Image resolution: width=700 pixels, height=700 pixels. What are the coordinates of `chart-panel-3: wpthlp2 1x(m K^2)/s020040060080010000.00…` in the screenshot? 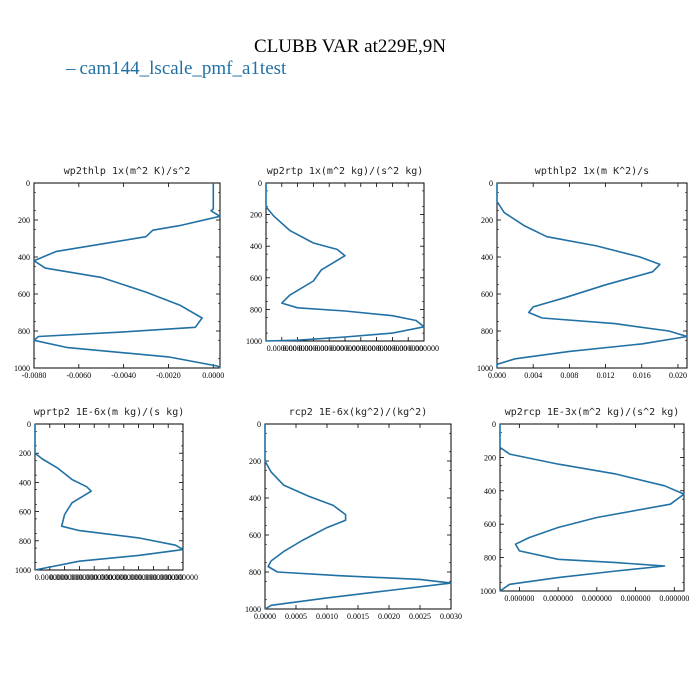 It's located at (582, 273).